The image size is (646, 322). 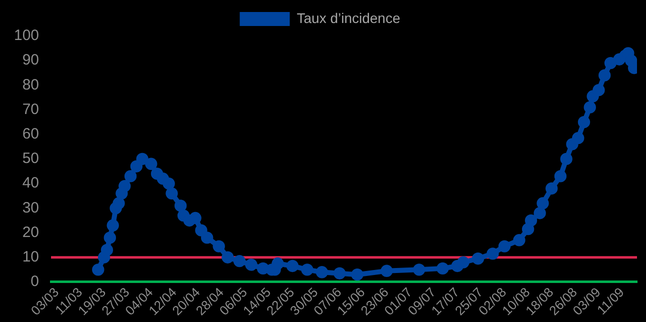 I want to click on y-tick-label: 70, so click(x=31, y=109).